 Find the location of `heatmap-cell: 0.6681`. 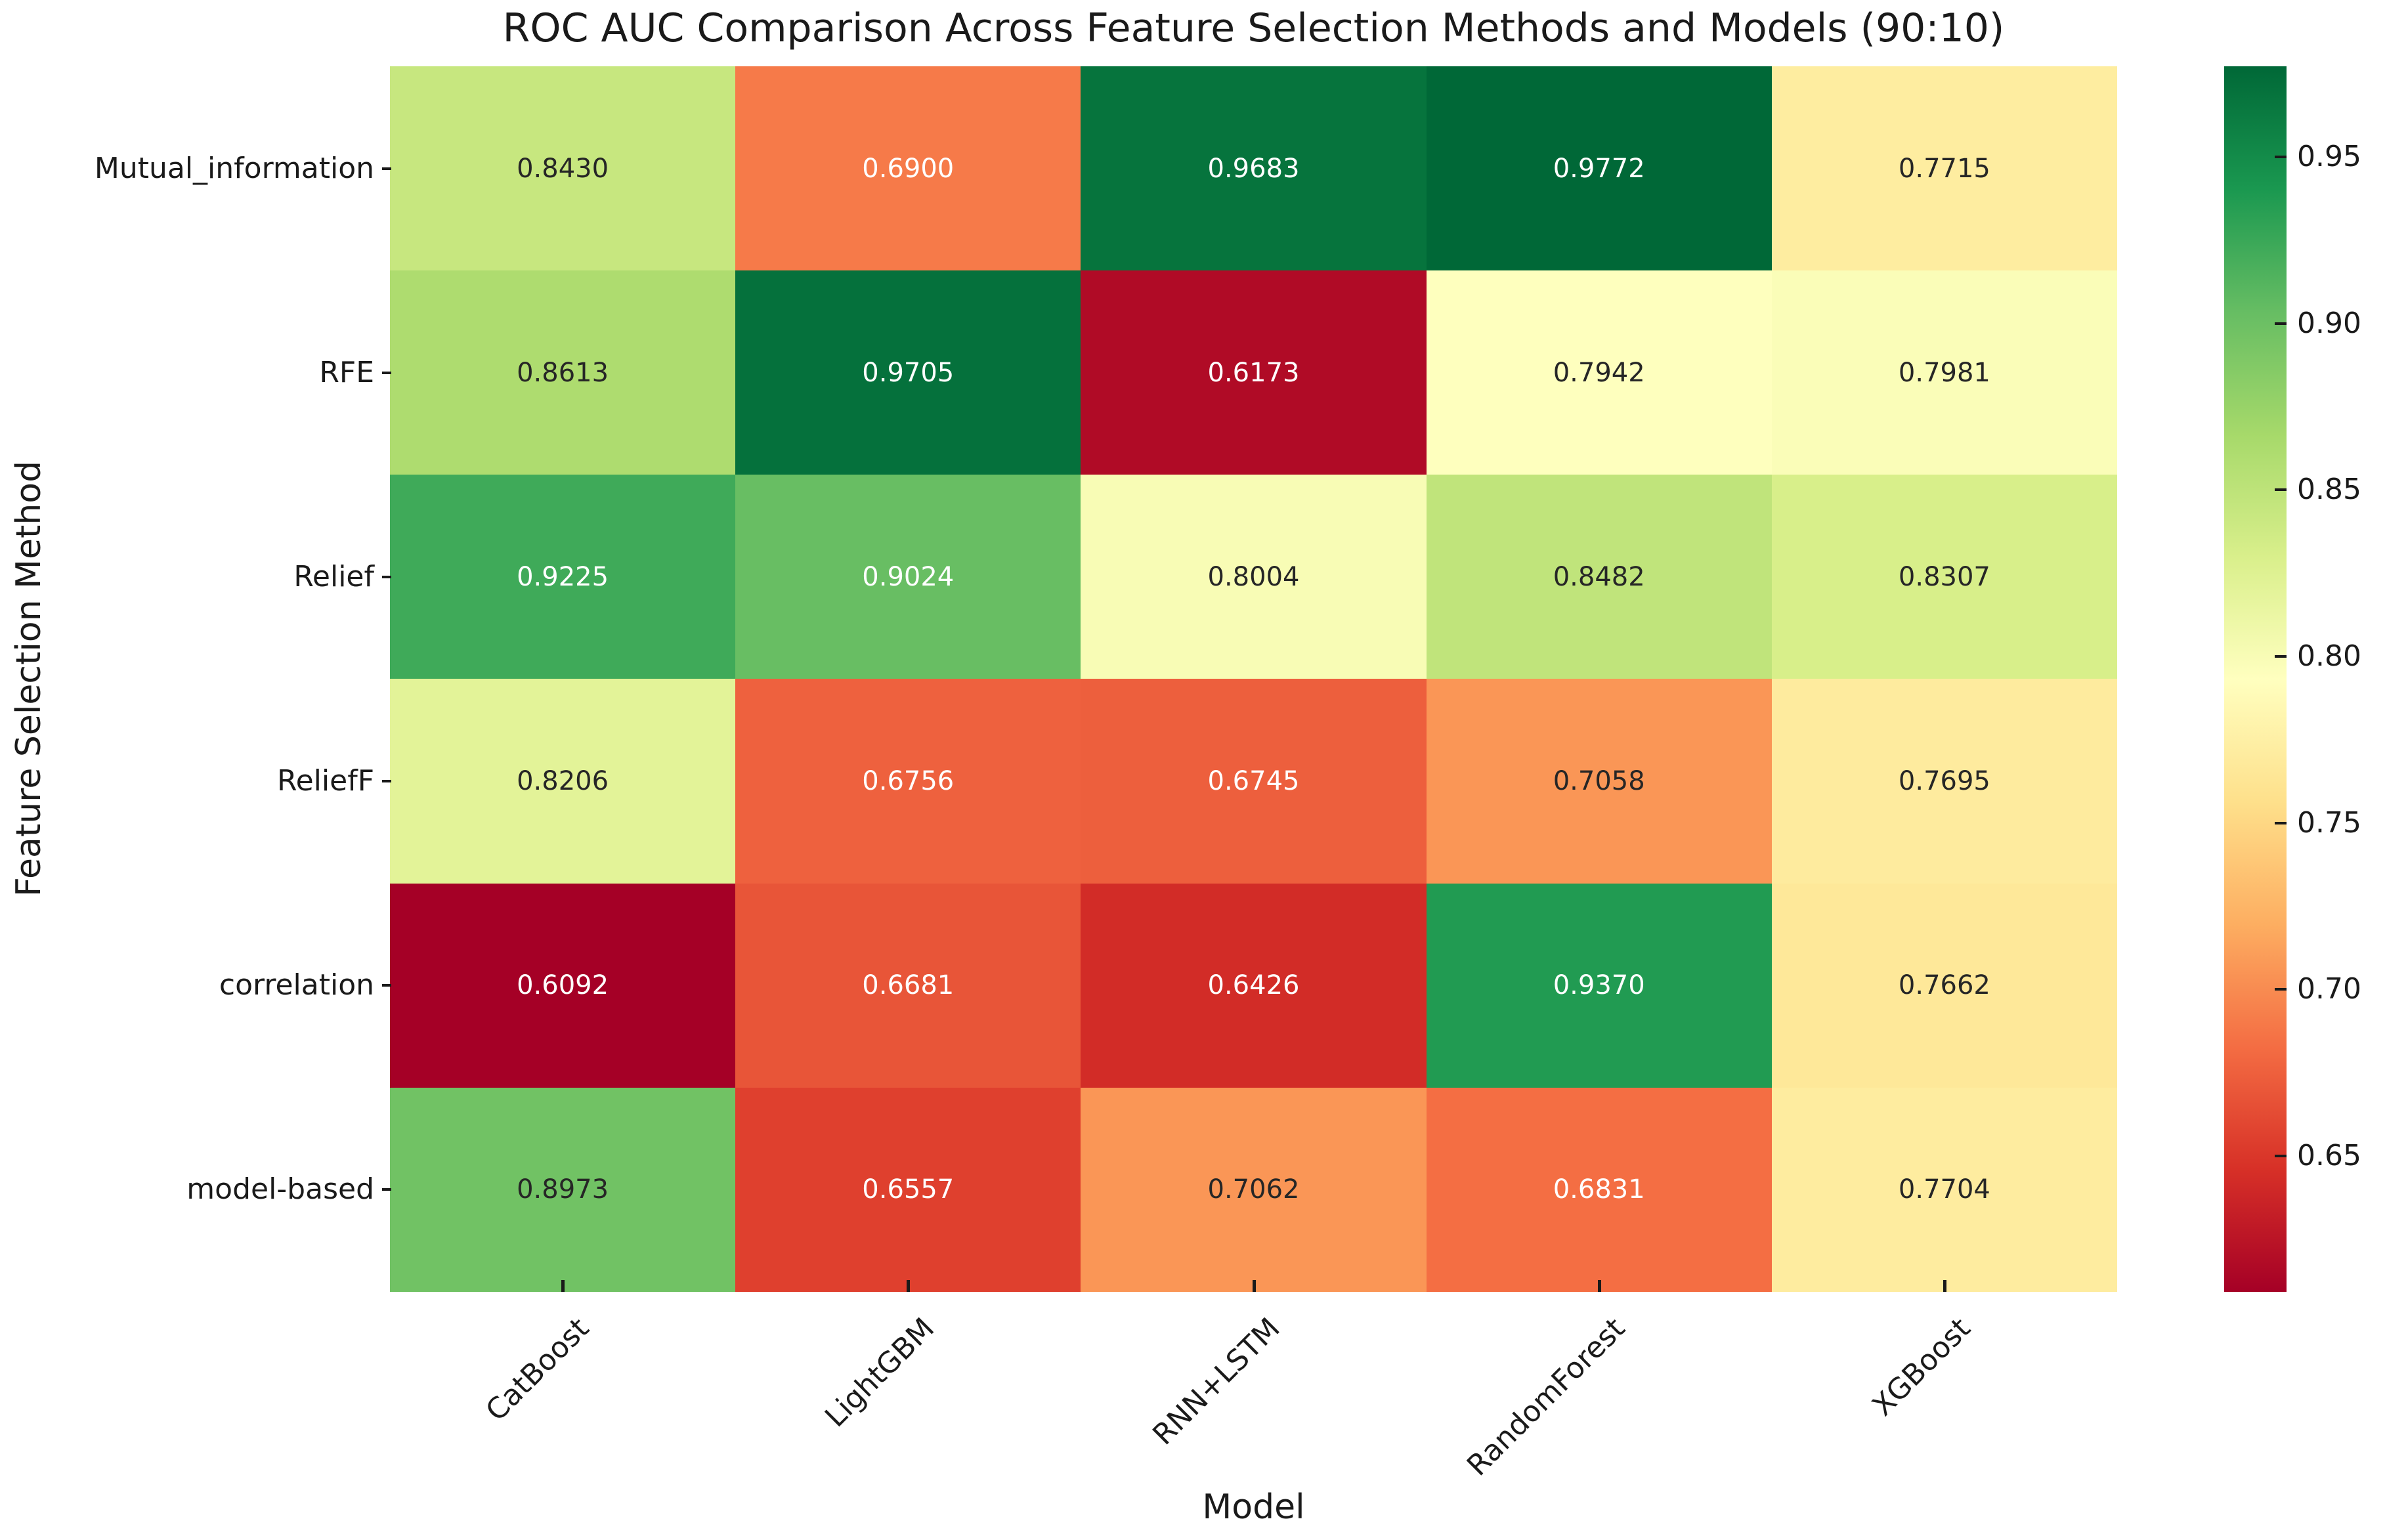

heatmap-cell: 0.6681 is located at coordinates (908, 985).